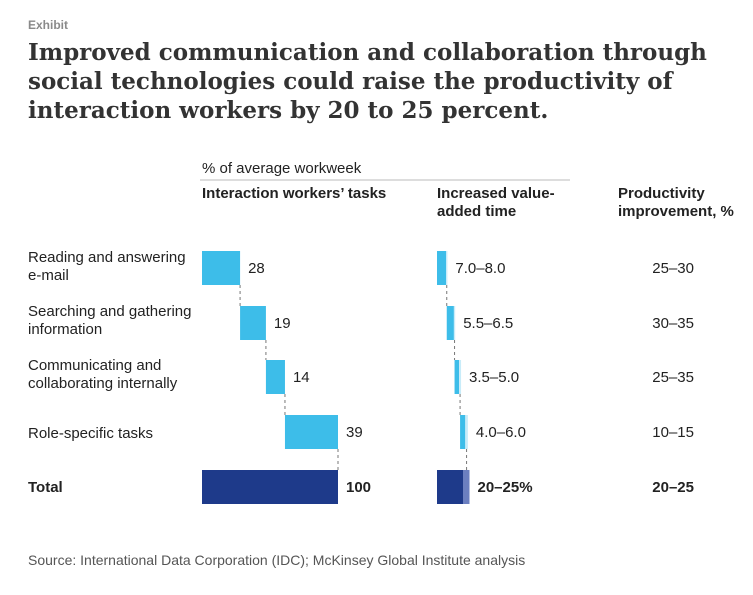 This screenshot has height=595, width=753. I want to click on total-value-label: 100, so click(359, 487).